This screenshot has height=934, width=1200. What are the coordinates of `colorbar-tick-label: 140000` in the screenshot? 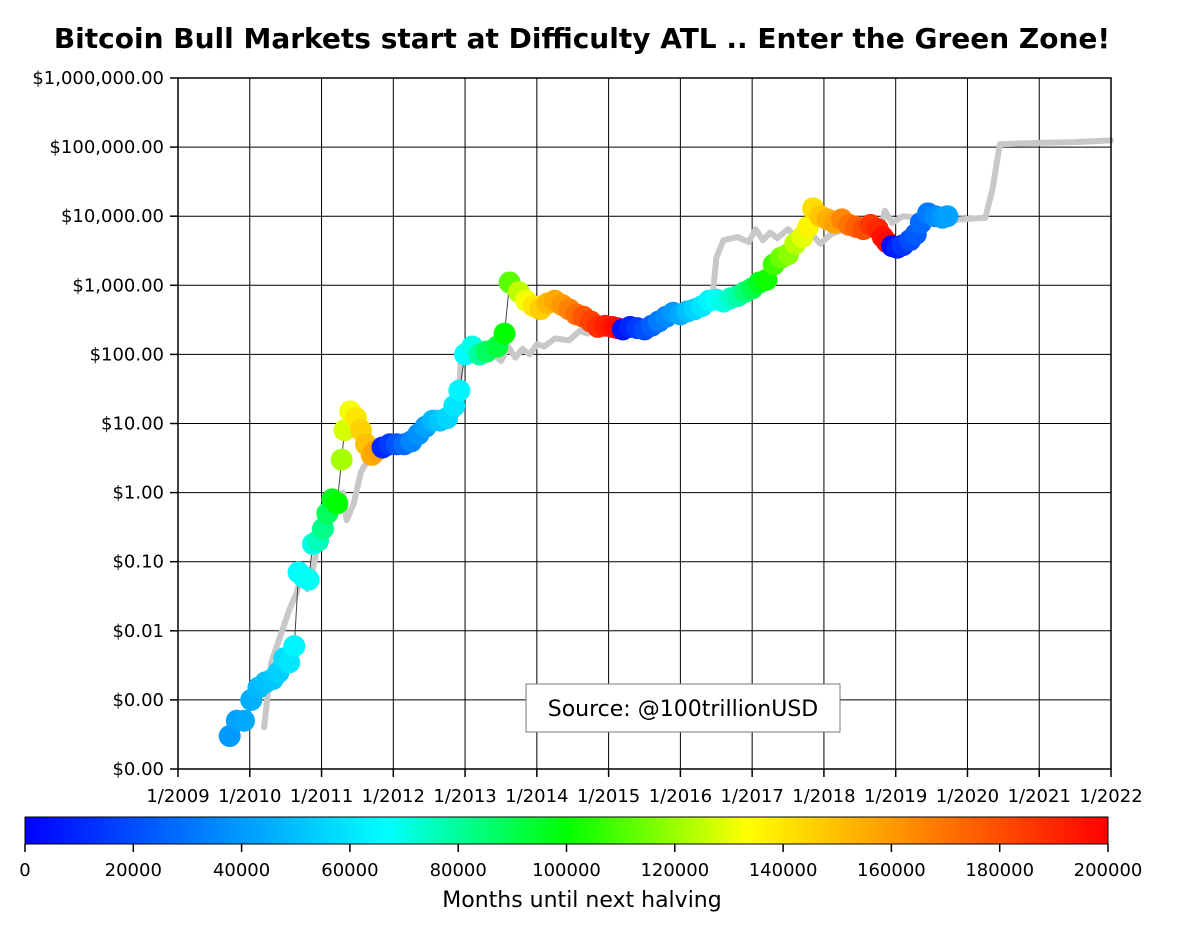 It's located at (783, 870).